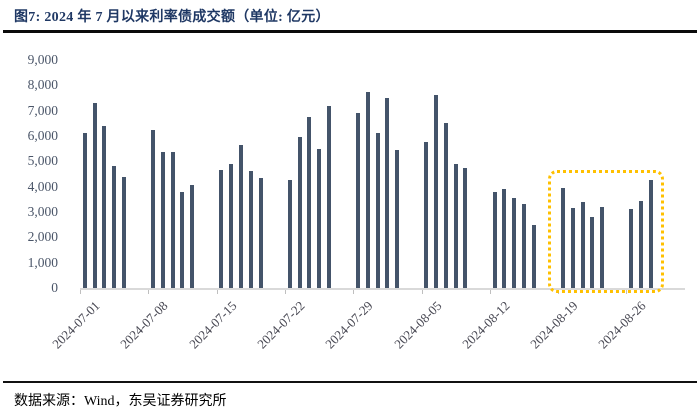 The height and width of the screenshot is (416, 700). Describe the element at coordinates (382, 289) in the screenshot. I see `x-axis-line` at that location.